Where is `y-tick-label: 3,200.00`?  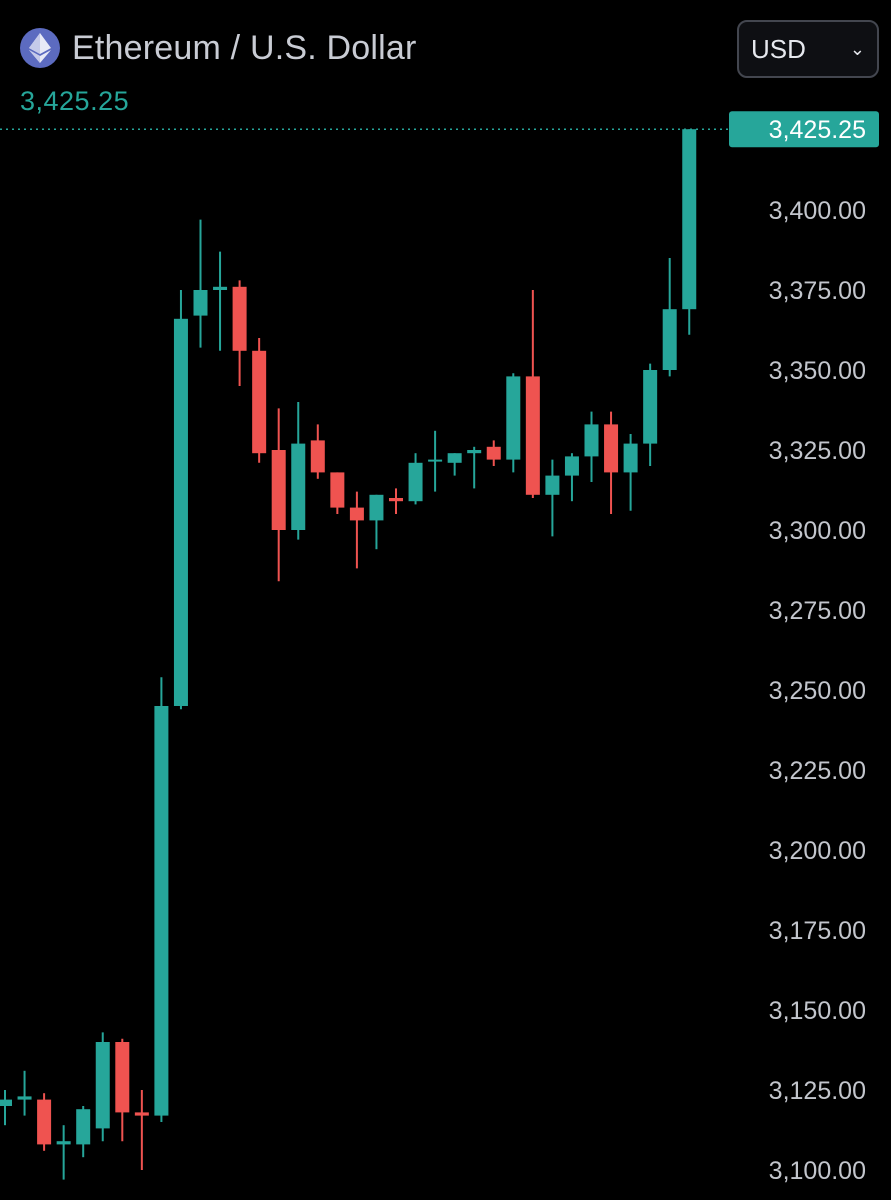 y-tick-label: 3,200.00 is located at coordinates (817, 851).